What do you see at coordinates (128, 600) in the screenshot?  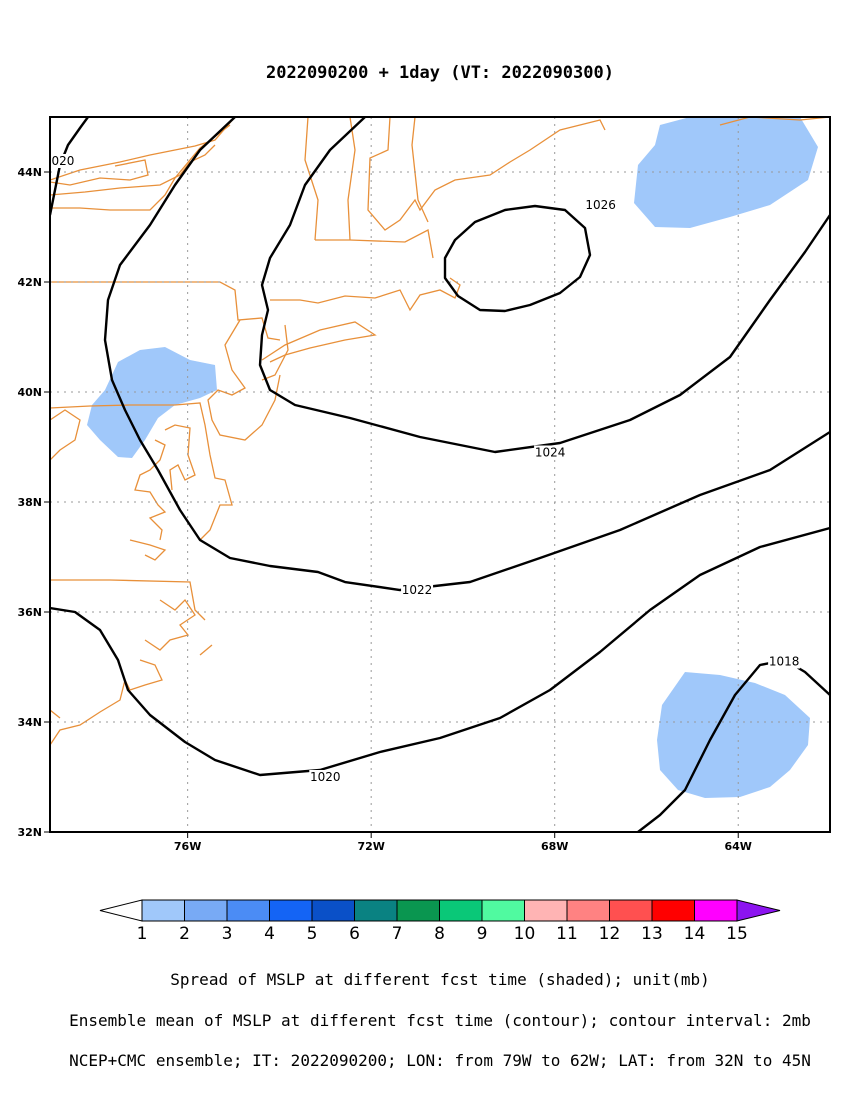 I see `border-36-5n` at bounding box center [128, 600].